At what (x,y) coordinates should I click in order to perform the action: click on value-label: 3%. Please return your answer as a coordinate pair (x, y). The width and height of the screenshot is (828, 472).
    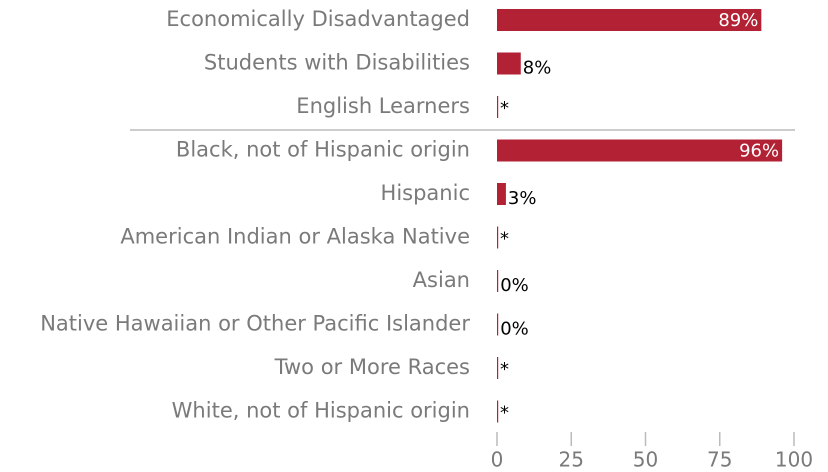
    Looking at the image, I should click on (522, 198).